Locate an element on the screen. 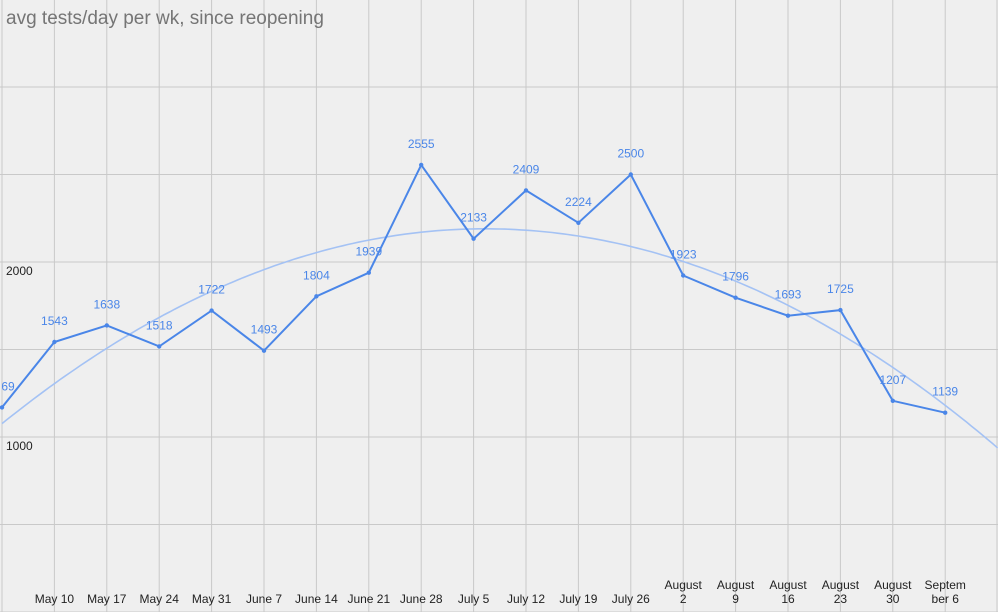  y-axis: 1000 2000 is located at coordinates (19, 358).